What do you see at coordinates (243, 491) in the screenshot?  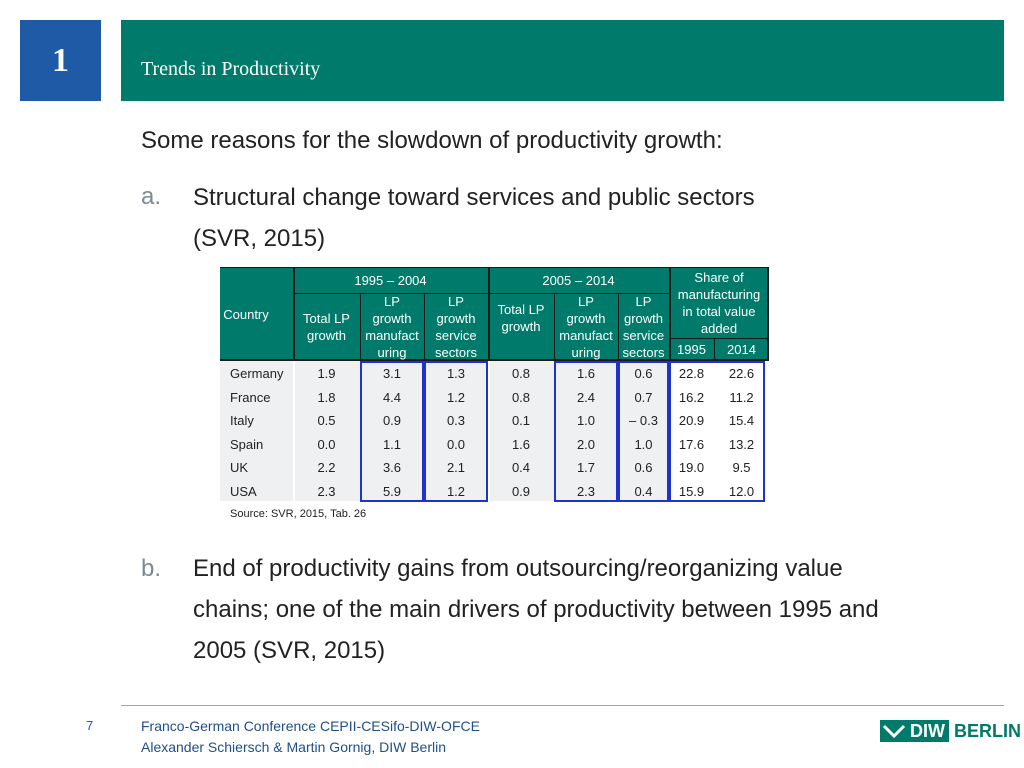 I see `table-row-country: USA` at bounding box center [243, 491].